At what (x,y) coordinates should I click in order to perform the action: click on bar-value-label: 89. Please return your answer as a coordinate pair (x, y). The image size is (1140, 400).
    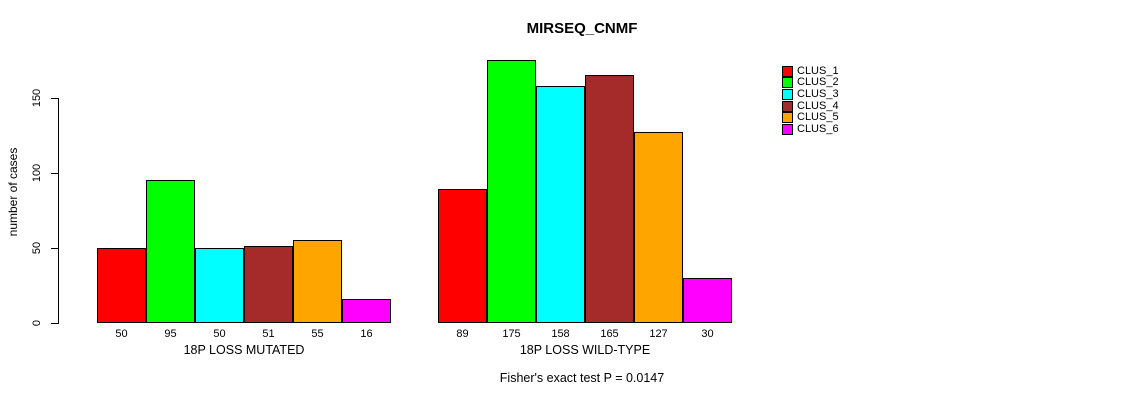
    Looking at the image, I should click on (462, 334).